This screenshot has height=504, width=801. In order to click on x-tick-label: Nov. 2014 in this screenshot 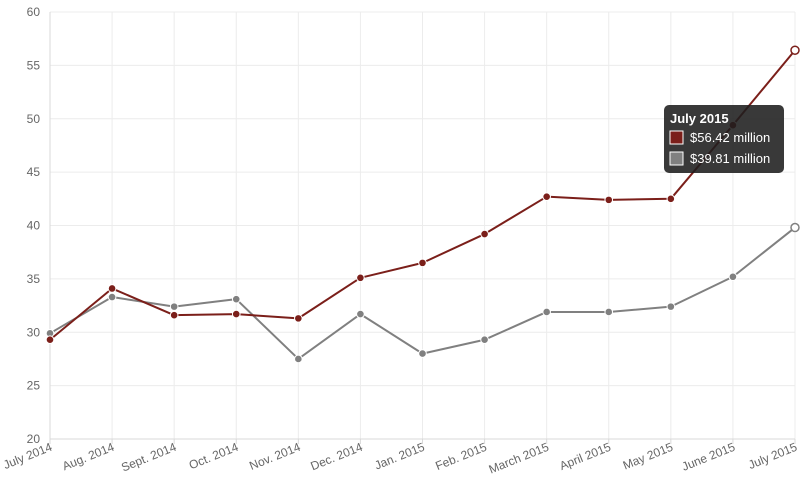, I will do `click(274, 456)`.